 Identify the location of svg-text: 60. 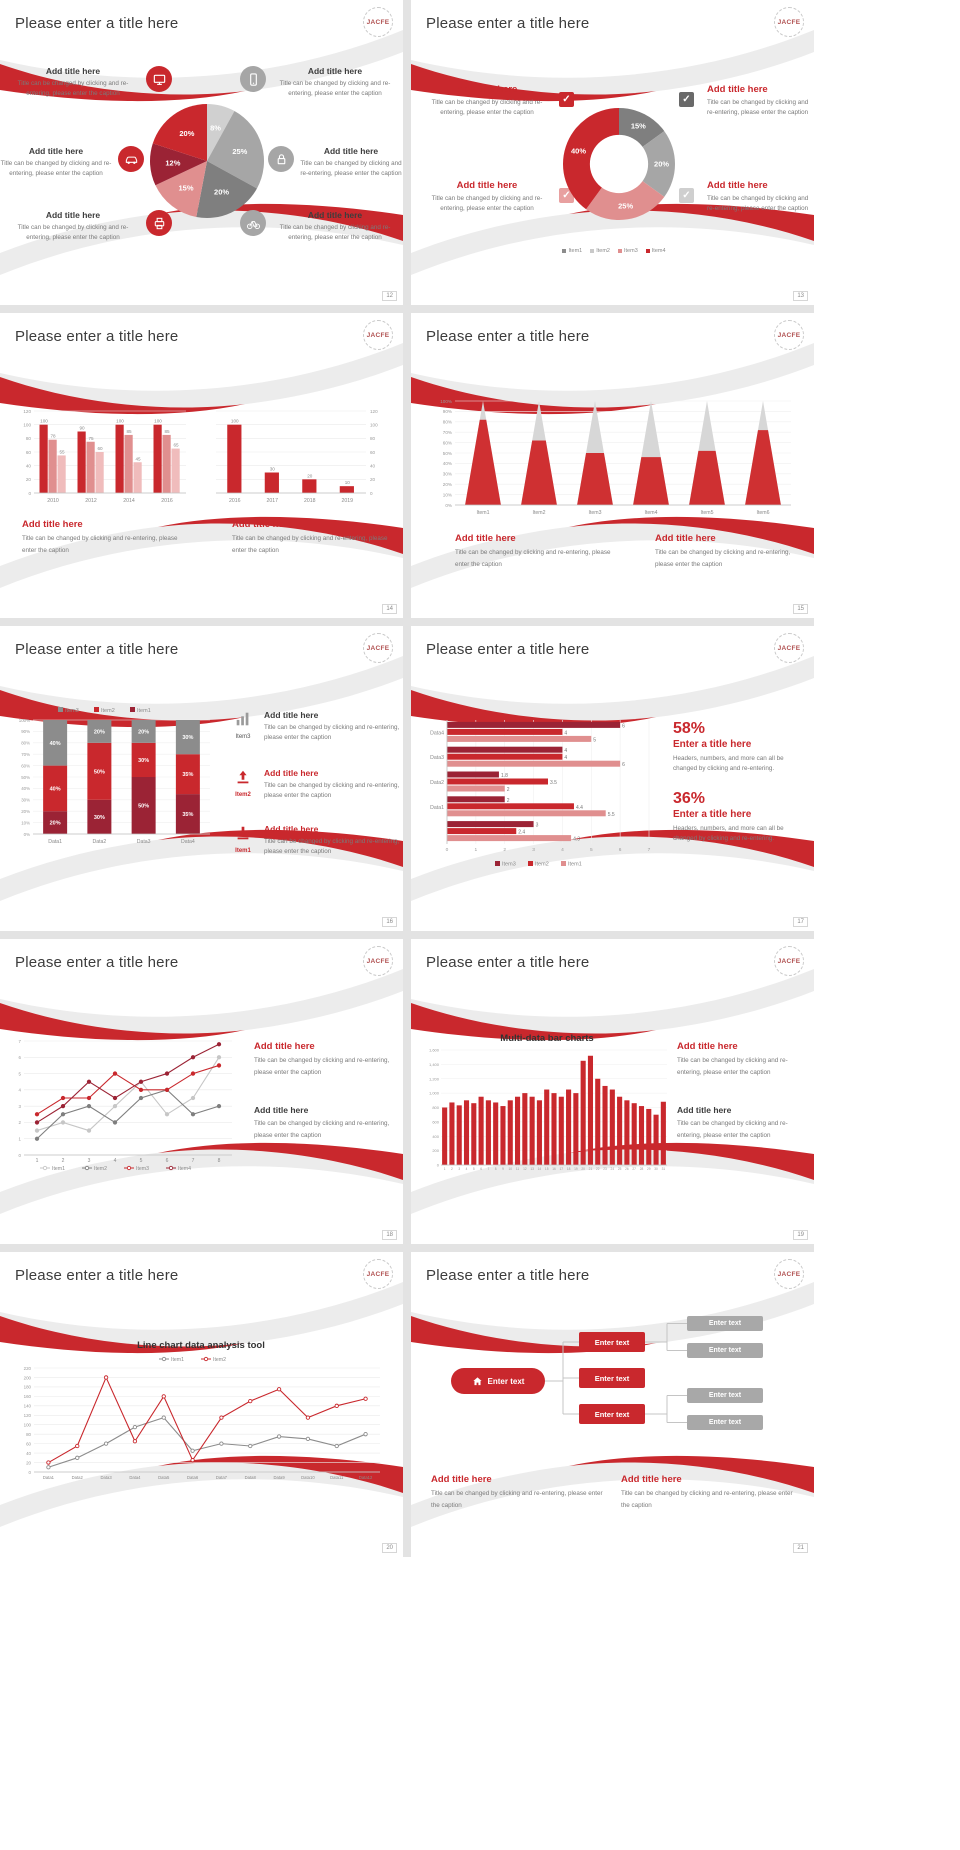
(28, 1443).